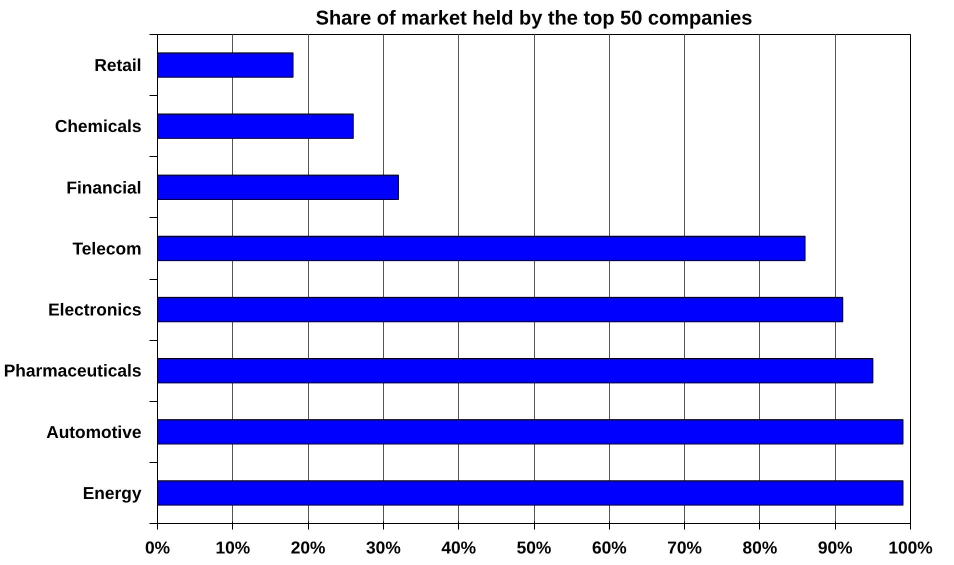 This screenshot has width=954, height=565. What do you see at coordinates (534, 548) in the screenshot?
I see `x-tick-label: 50%` at bounding box center [534, 548].